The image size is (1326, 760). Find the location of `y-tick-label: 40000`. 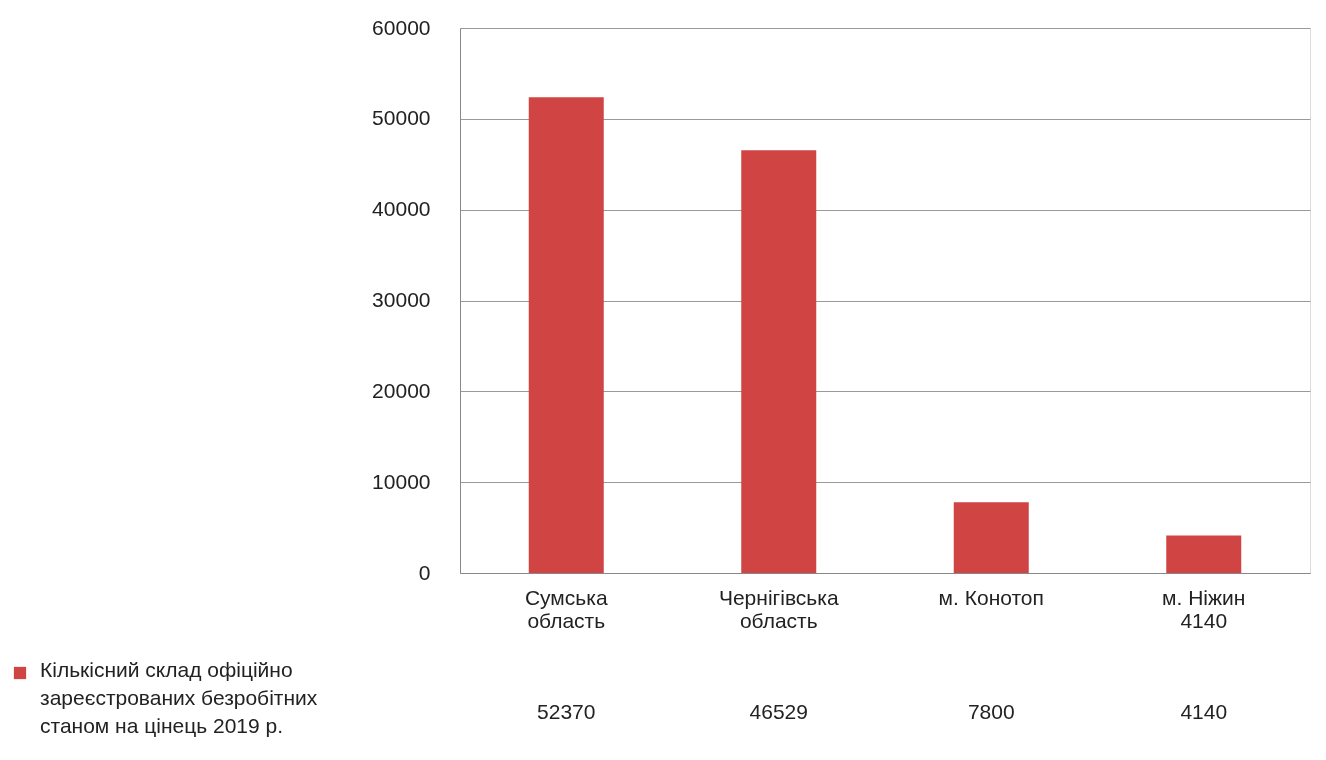

y-tick-label: 40000 is located at coordinates (401, 209).